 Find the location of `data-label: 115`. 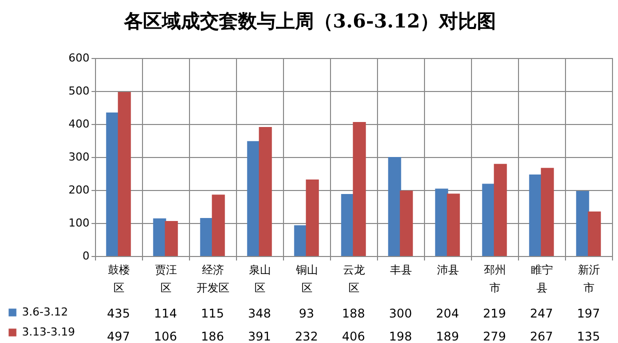

data-label: 115 is located at coordinates (212, 313).